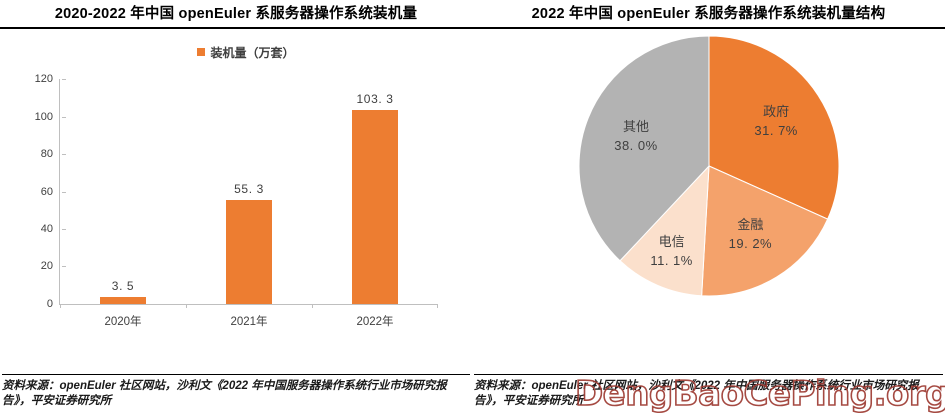 This screenshot has height=416, width=945. What do you see at coordinates (635, 137) in the screenshot?
I see `pie-label-other: 其他 38. 0%` at bounding box center [635, 137].